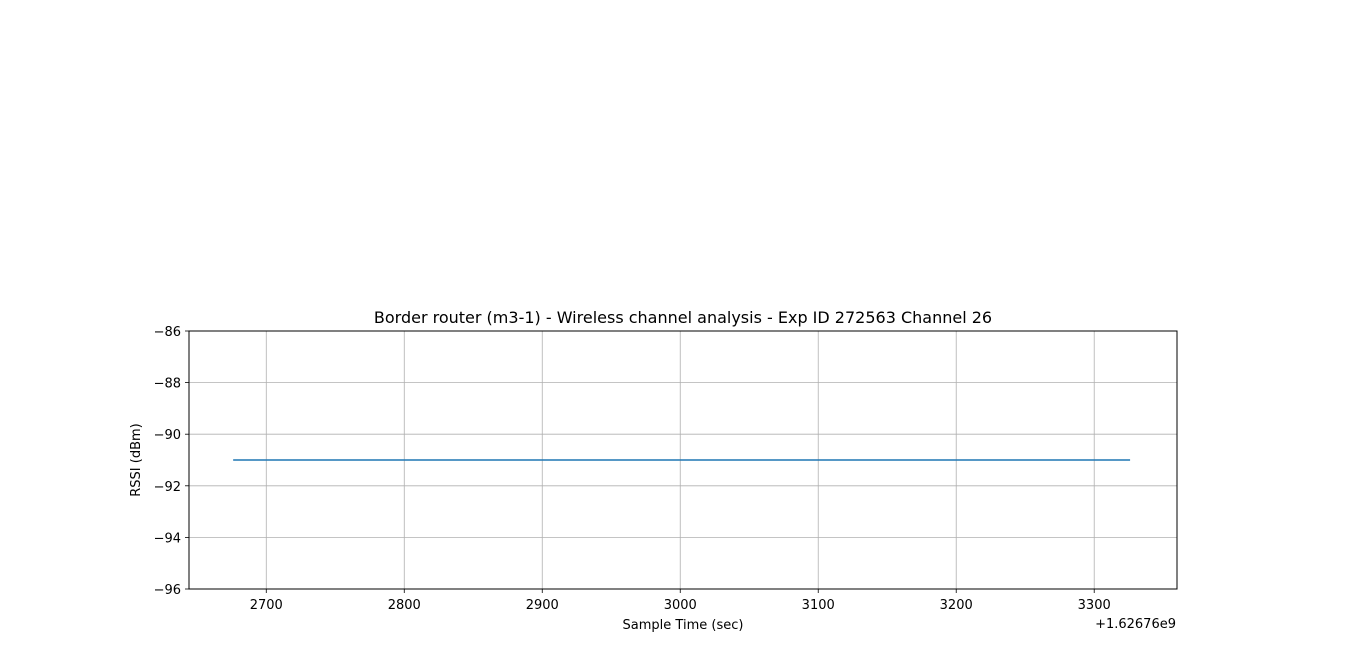 The height and width of the screenshot is (670, 1366). What do you see at coordinates (683, 625) in the screenshot?
I see `x-axis-label: Sample Time (sec)` at bounding box center [683, 625].